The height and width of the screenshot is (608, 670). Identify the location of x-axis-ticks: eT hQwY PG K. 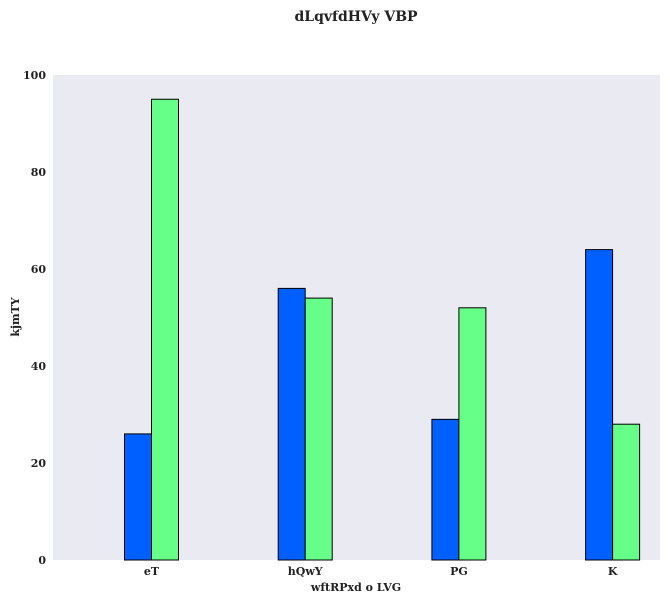
(381, 571).